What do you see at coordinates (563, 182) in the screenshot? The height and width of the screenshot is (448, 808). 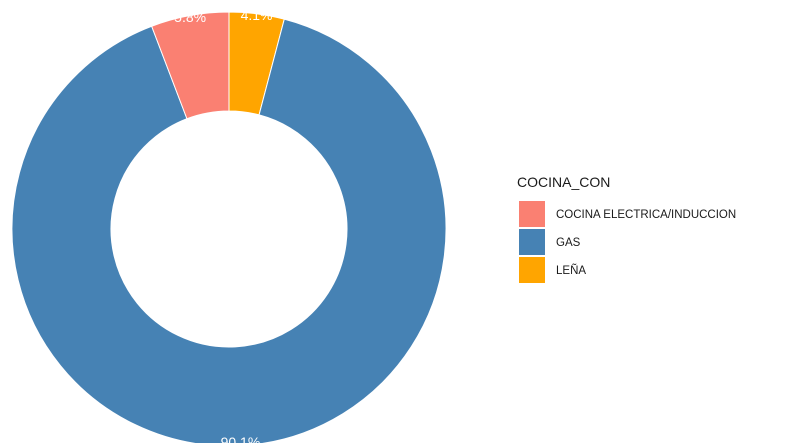 I see `legend-title: COCINA_CON` at bounding box center [563, 182].